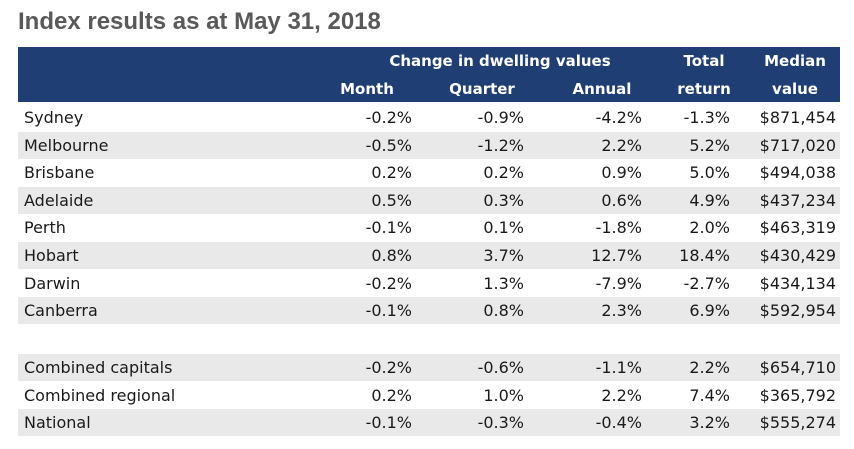  What do you see at coordinates (500, 145) in the screenshot?
I see `cell-quarter: -1.2%` at bounding box center [500, 145].